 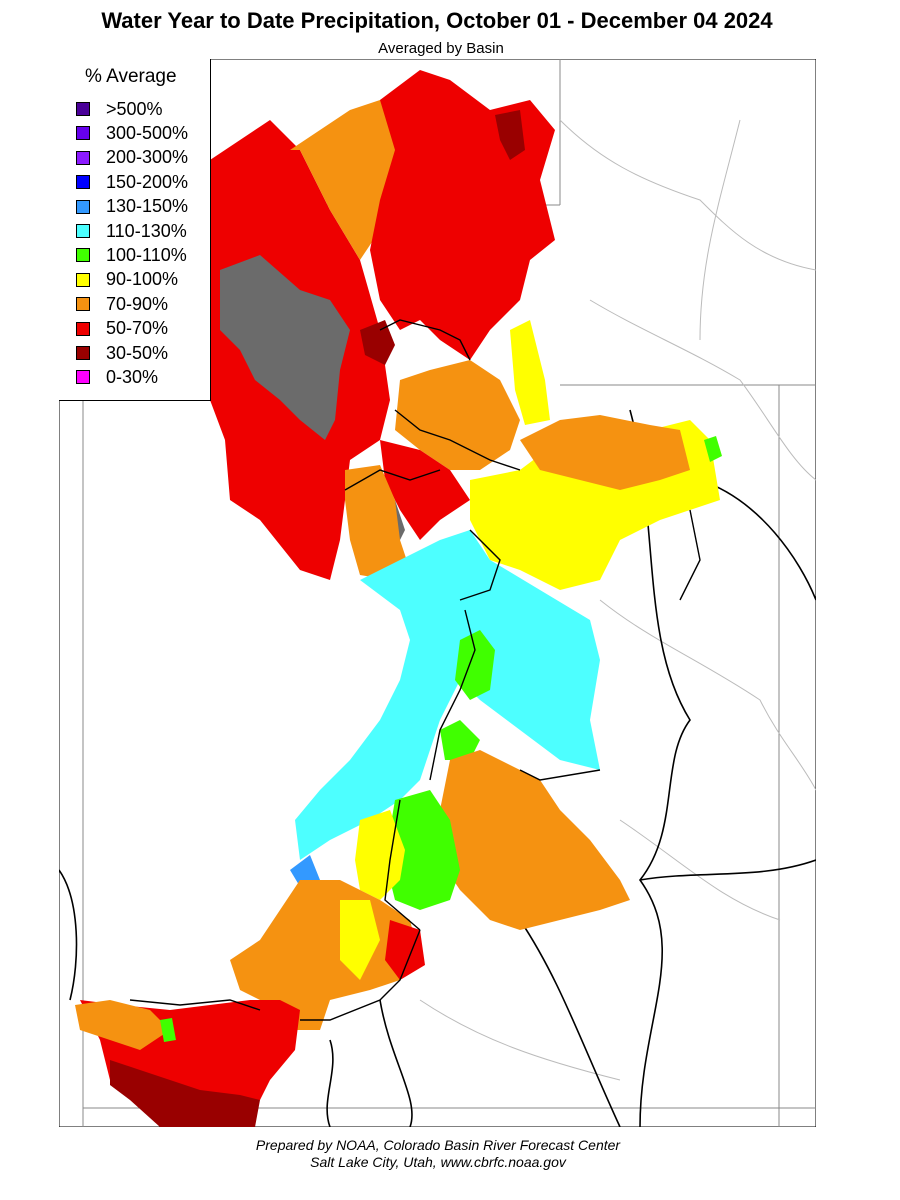 I want to click on legend-label: 70-90%, so click(x=137, y=303).